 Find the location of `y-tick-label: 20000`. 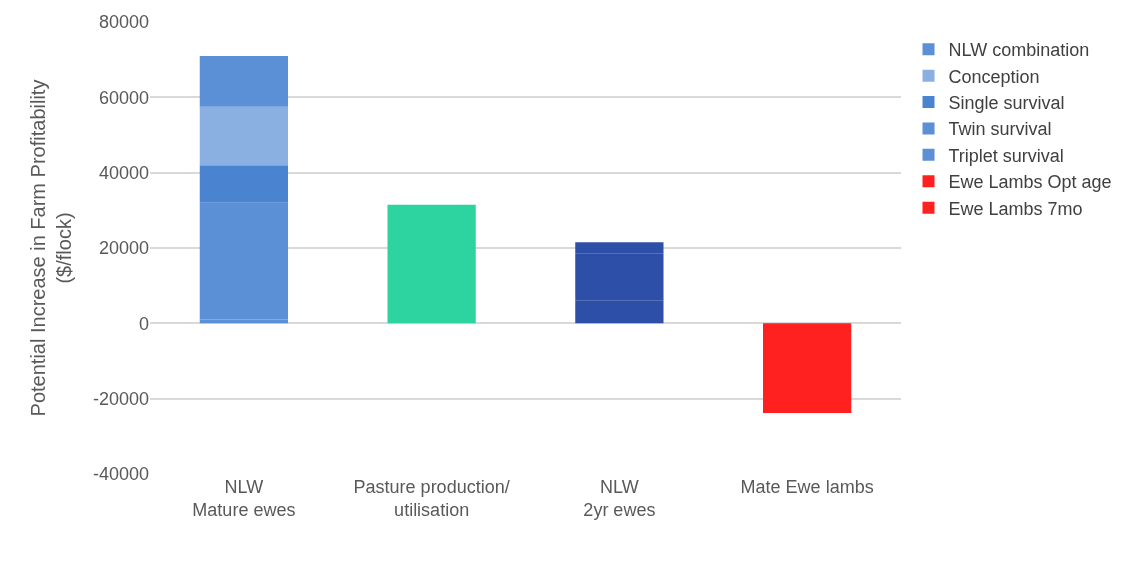

y-tick-label: 20000 is located at coordinates (123, 248).